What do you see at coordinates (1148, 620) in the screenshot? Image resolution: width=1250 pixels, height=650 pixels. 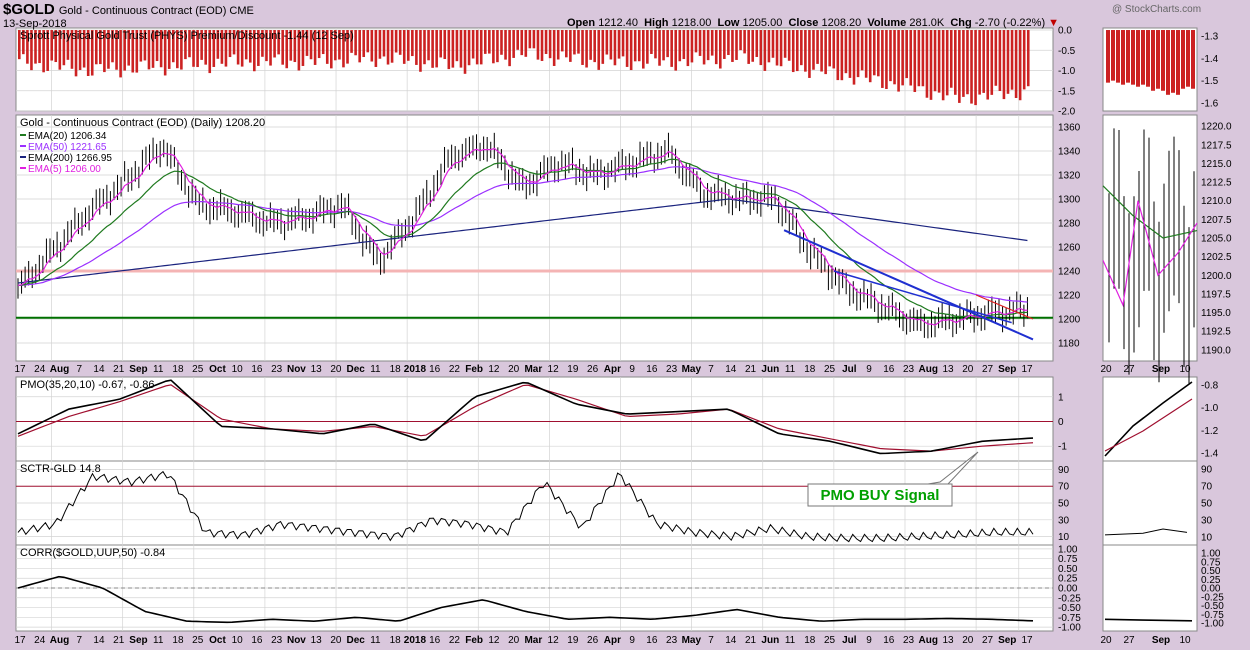 I see `corr-zoom-line` at bounding box center [1148, 620].